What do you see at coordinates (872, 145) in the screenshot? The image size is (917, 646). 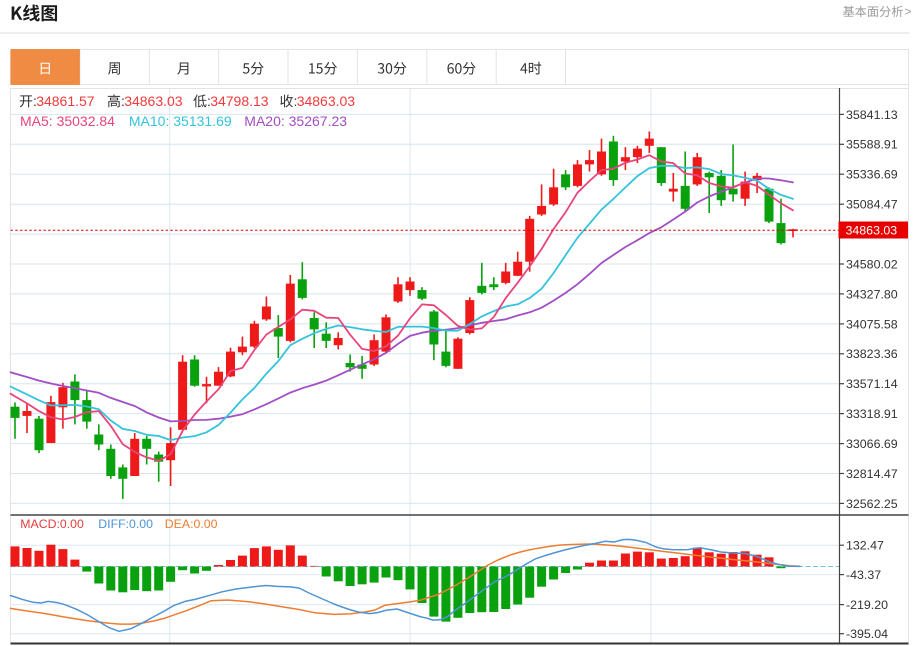 I see `svg-text: 35588.91` at bounding box center [872, 145].